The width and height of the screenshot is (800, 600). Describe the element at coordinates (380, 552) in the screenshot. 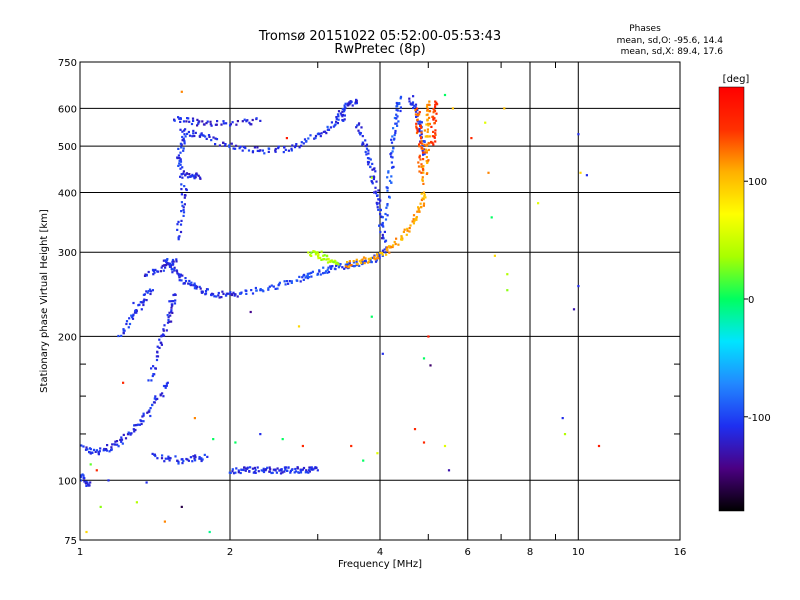

I see `x-tick-label: 4` at that location.